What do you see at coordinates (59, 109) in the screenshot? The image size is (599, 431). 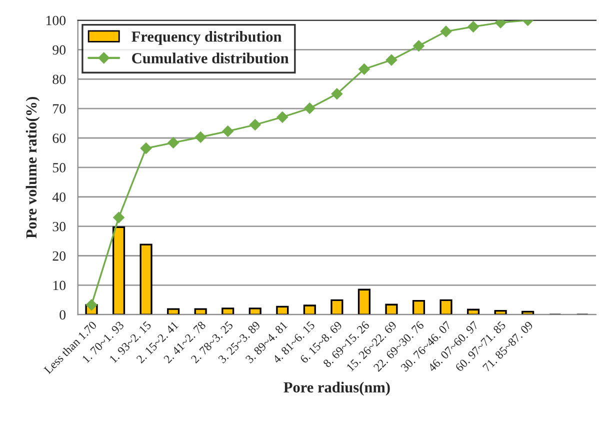 I see `y-tick-label: 70` at bounding box center [59, 109].